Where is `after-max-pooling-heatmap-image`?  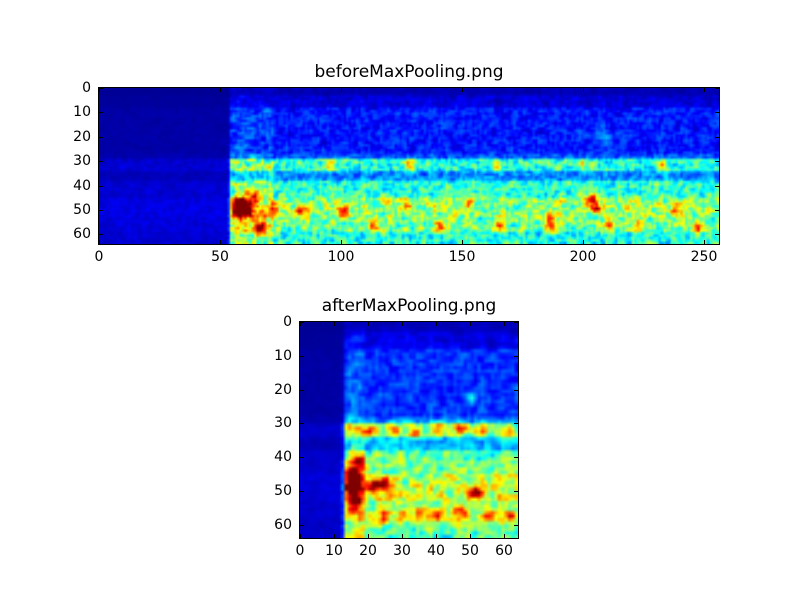
after-max-pooling-heatmap-image is located at coordinates (409, 430).